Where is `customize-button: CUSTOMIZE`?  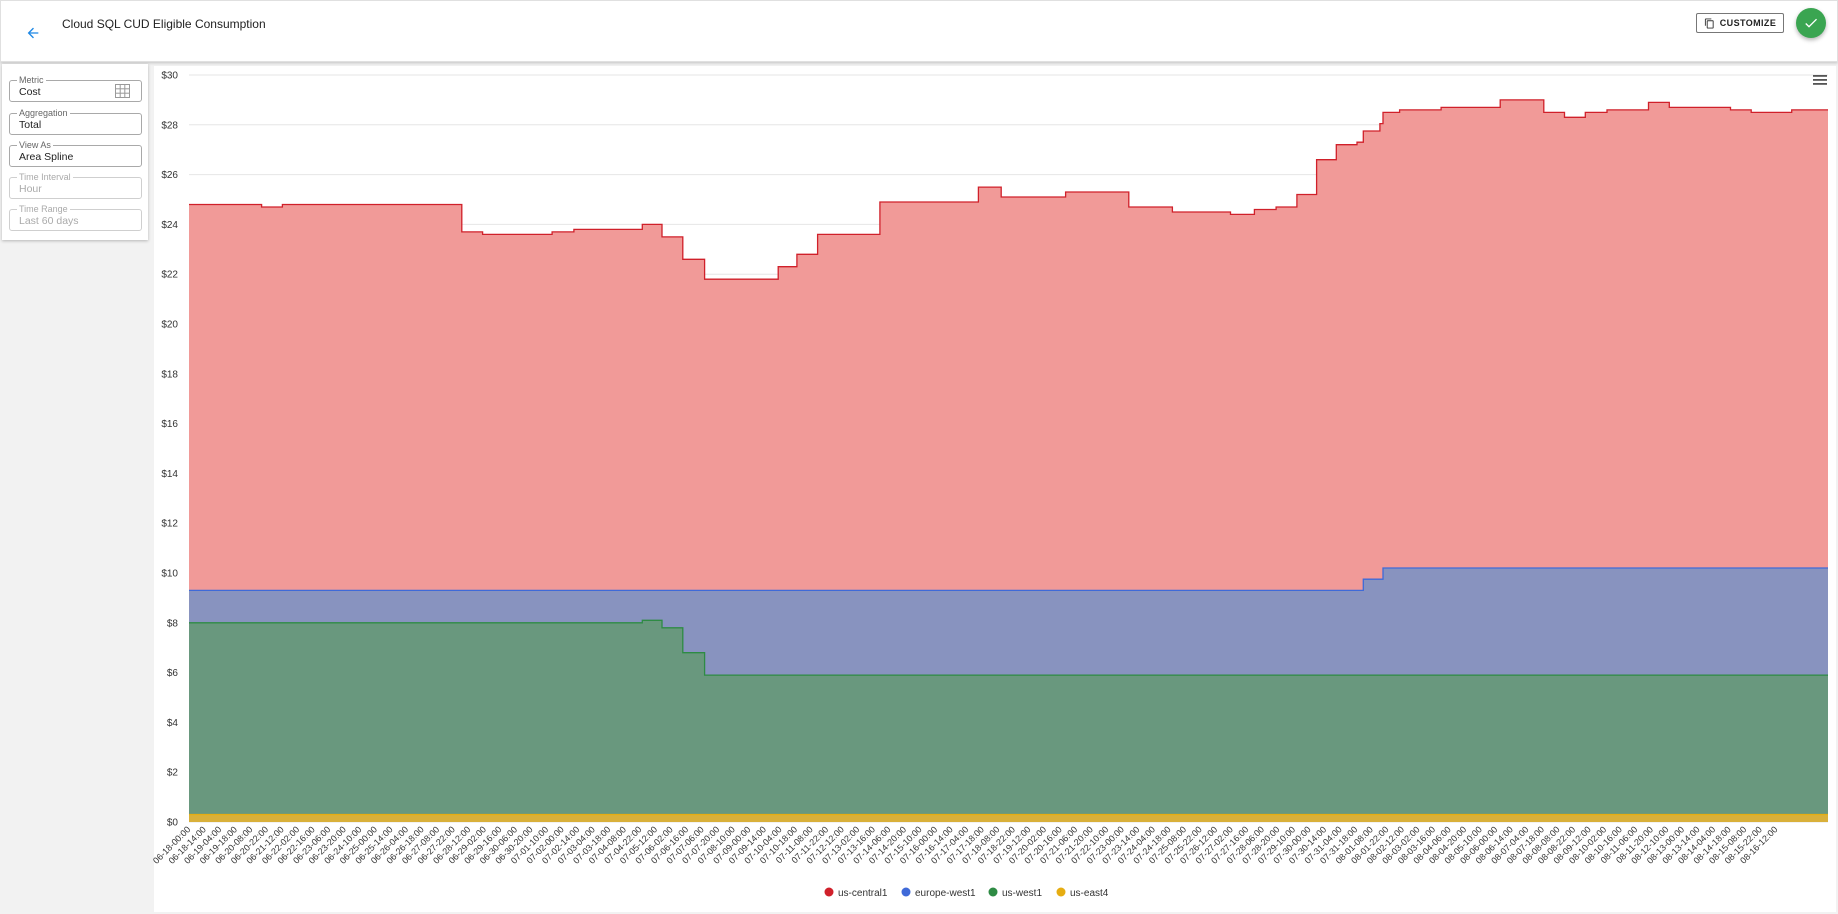 customize-button: CUSTOMIZE is located at coordinates (1740, 23).